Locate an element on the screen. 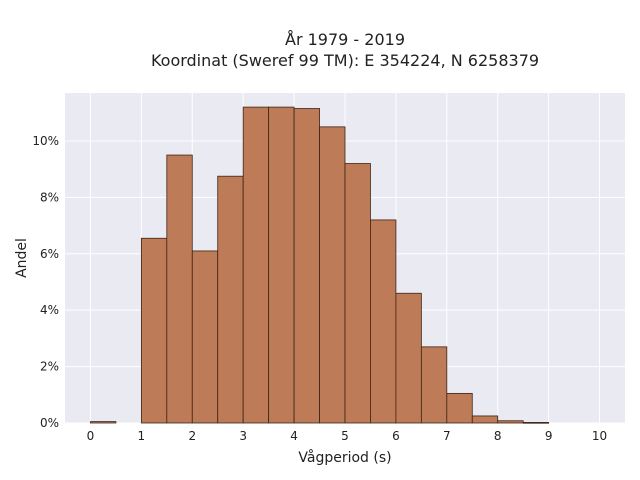  y-tick-label-4: 8% is located at coordinates (49, 197).